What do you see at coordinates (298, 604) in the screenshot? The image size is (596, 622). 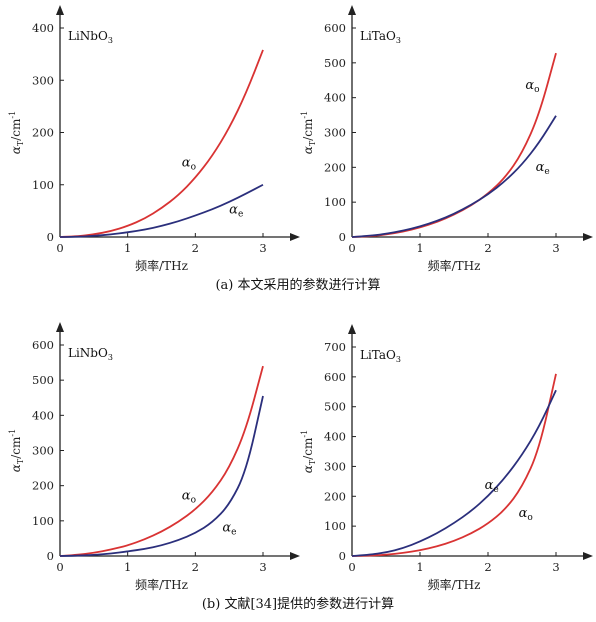 I see `caption-b: (b) 文献[34]提供的参数进行计算` at bounding box center [298, 604].